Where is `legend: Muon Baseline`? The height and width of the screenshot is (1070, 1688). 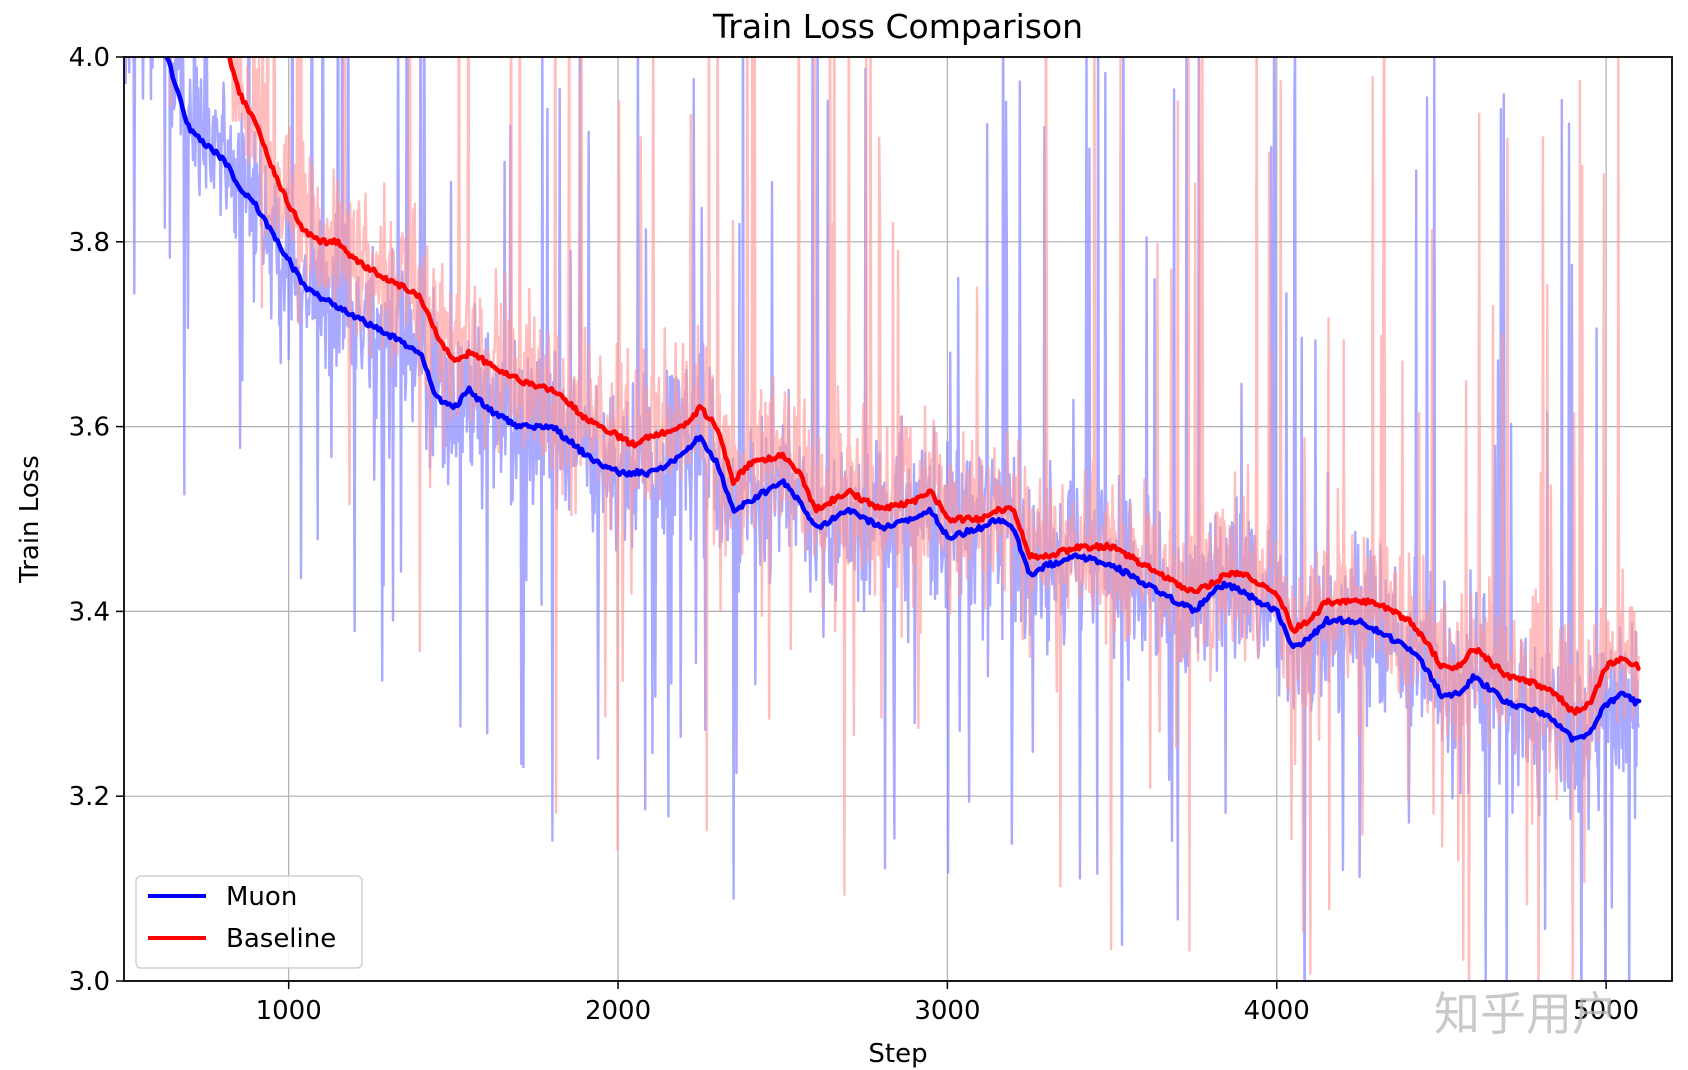
legend: Muon Baseline is located at coordinates (249, 922).